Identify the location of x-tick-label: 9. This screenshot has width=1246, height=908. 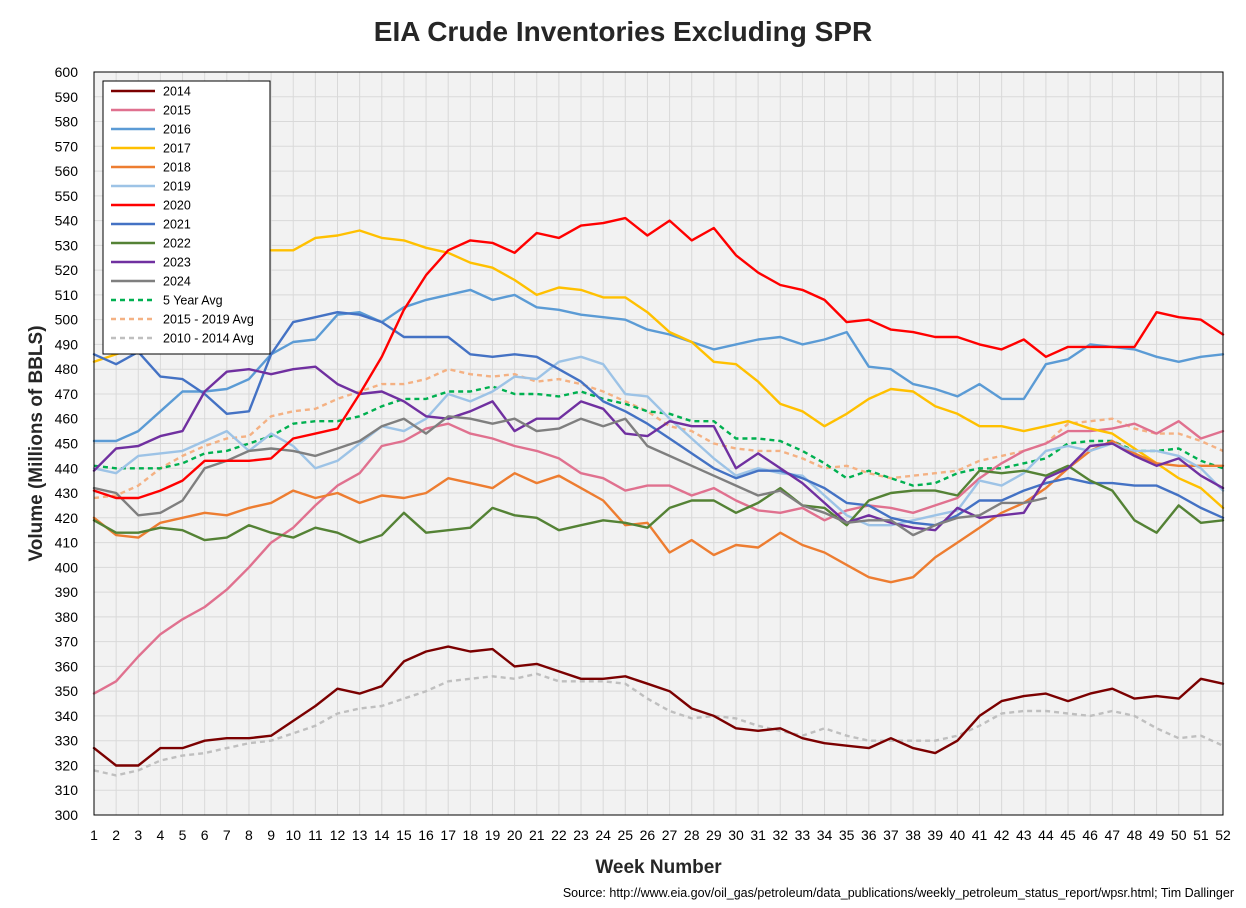
(271, 835).